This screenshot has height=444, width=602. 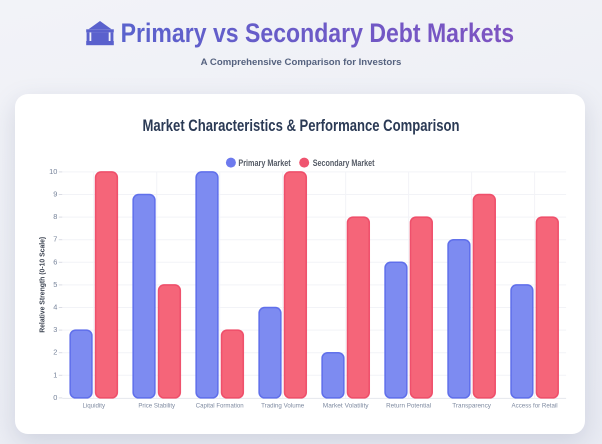 I want to click on svg-text: 6, so click(x=55, y=261).